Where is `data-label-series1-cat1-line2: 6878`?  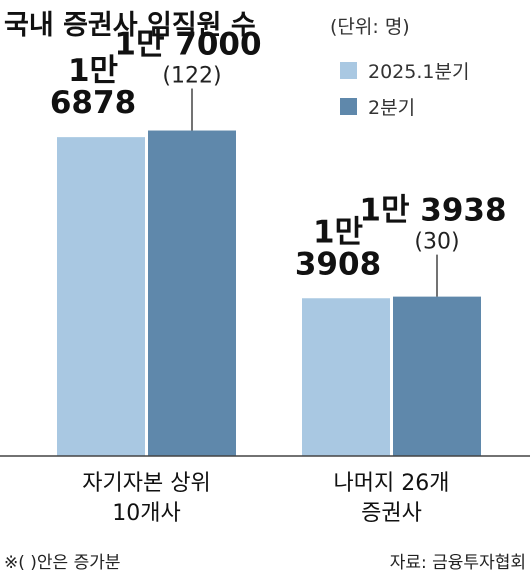 data-label-series1-cat1-line2: 6878 is located at coordinates (93, 103).